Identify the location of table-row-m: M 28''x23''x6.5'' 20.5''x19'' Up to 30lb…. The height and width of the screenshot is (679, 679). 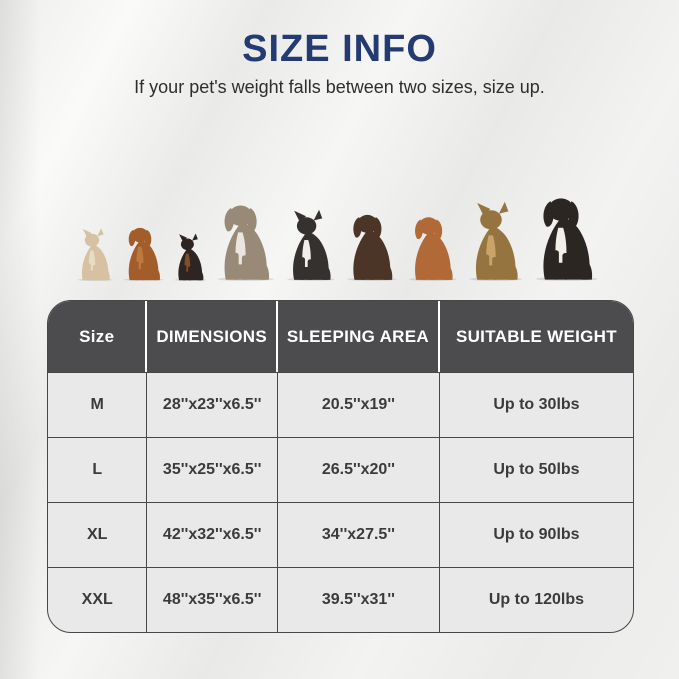
(340, 404).